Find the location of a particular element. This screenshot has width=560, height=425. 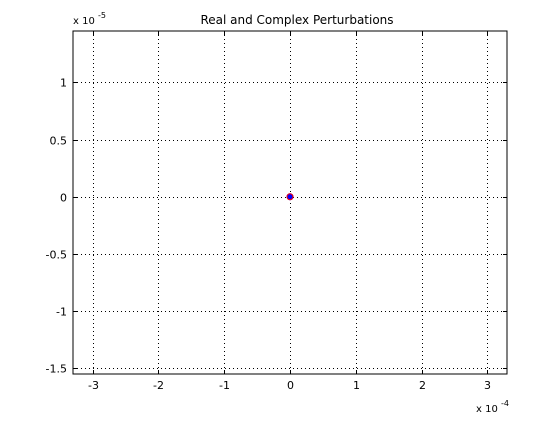

x-tick-label: 2 is located at coordinates (422, 385).